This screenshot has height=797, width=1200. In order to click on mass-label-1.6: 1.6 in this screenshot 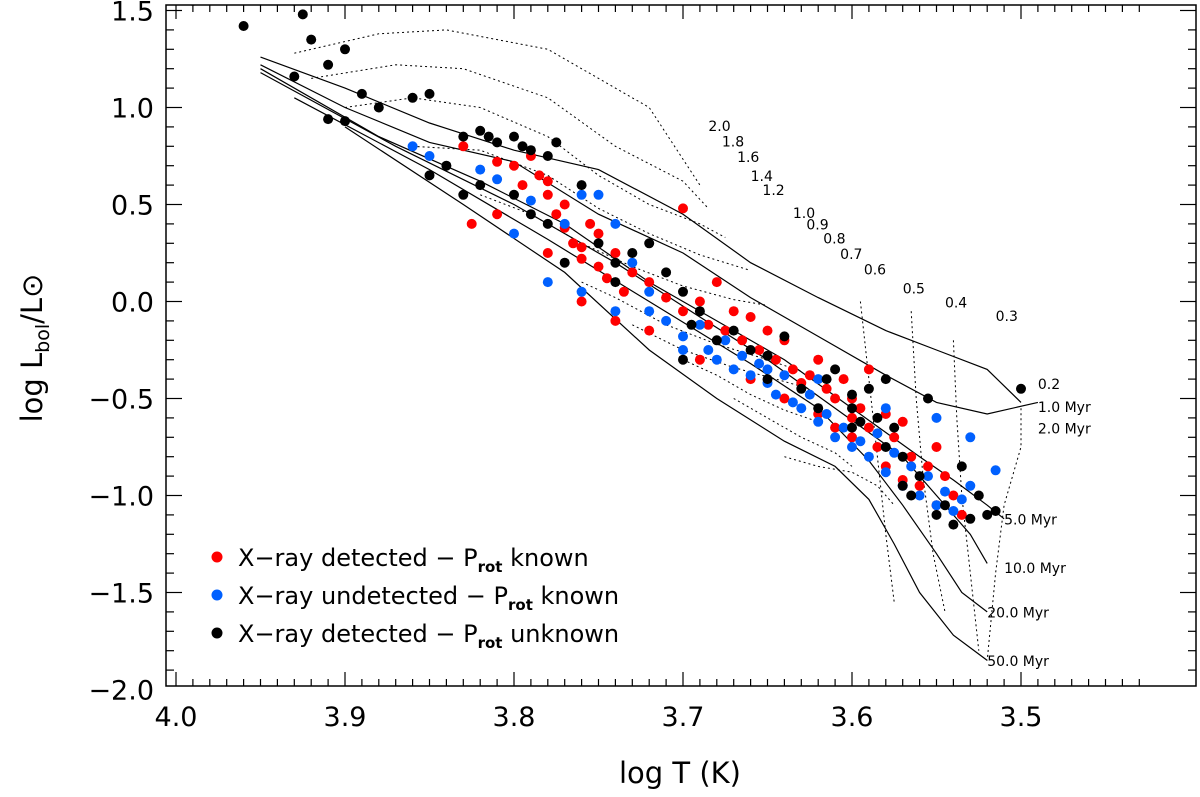, I will do `click(748, 158)`.